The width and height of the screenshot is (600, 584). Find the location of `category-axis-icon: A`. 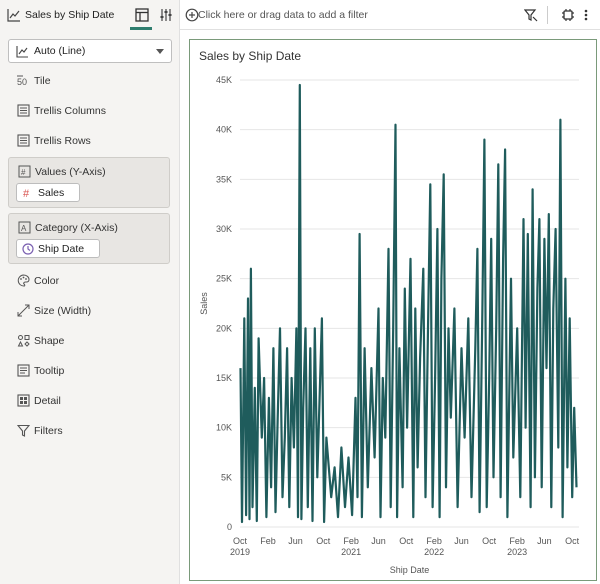

category-axis-icon: A is located at coordinates (24, 227).